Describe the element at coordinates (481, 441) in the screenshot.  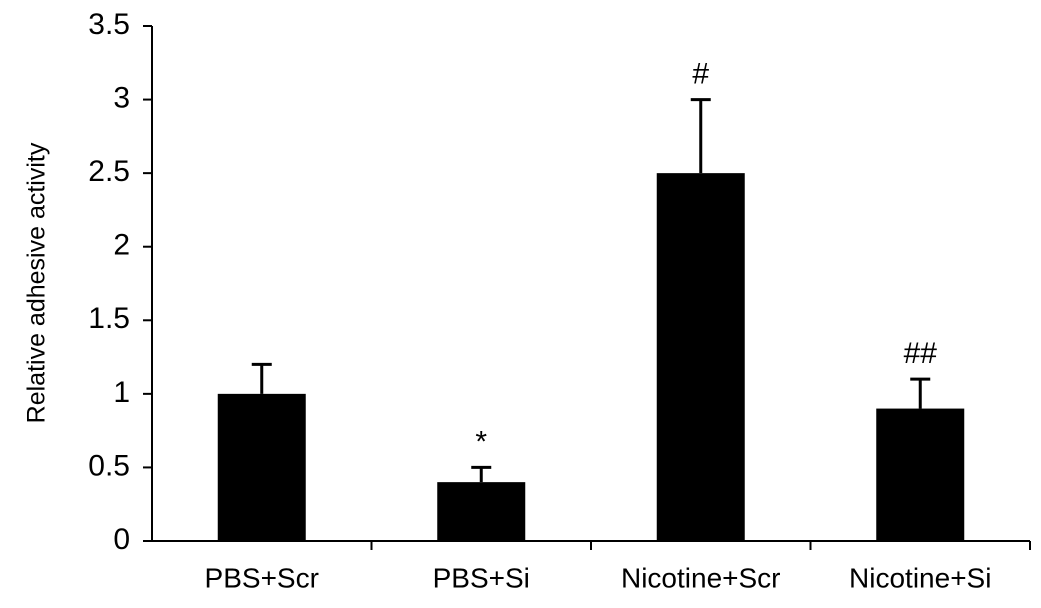
I see `annotation: *` at that location.